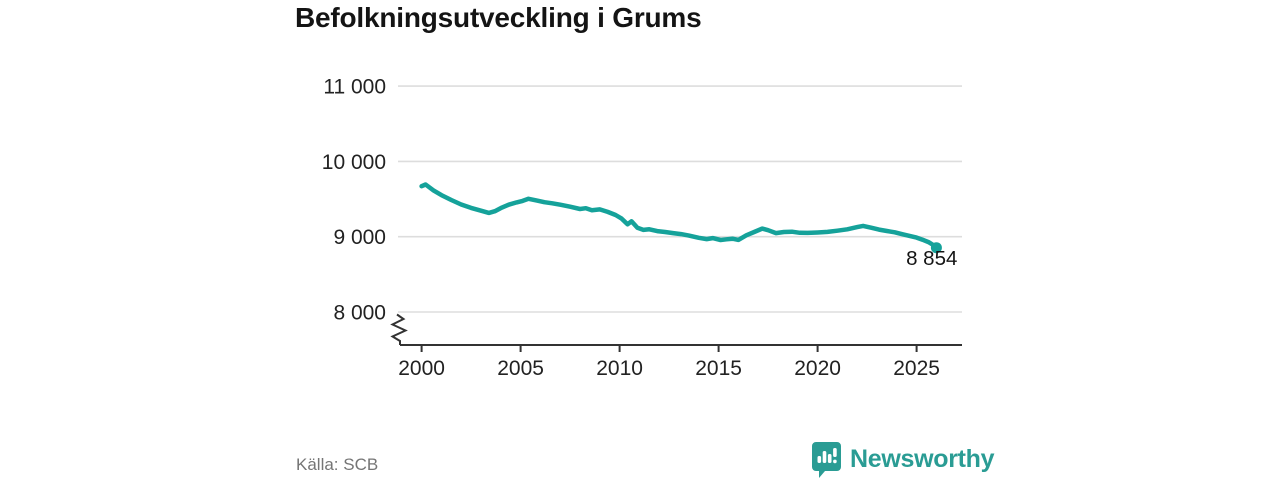 The width and height of the screenshot is (1280, 480). Describe the element at coordinates (827, 456) in the screenshot. I see `logo-barchart-glyph` at that location.